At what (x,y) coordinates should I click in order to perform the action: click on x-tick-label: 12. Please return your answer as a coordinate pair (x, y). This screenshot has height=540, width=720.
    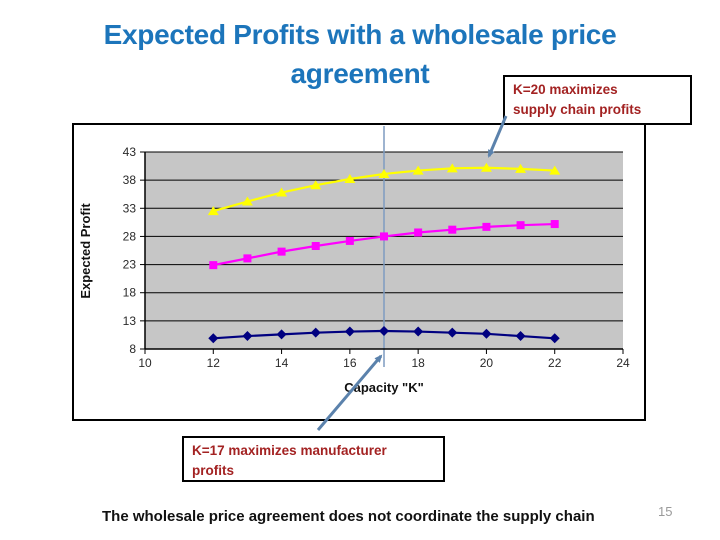
    Looking at the image, I should click on (214, 363).